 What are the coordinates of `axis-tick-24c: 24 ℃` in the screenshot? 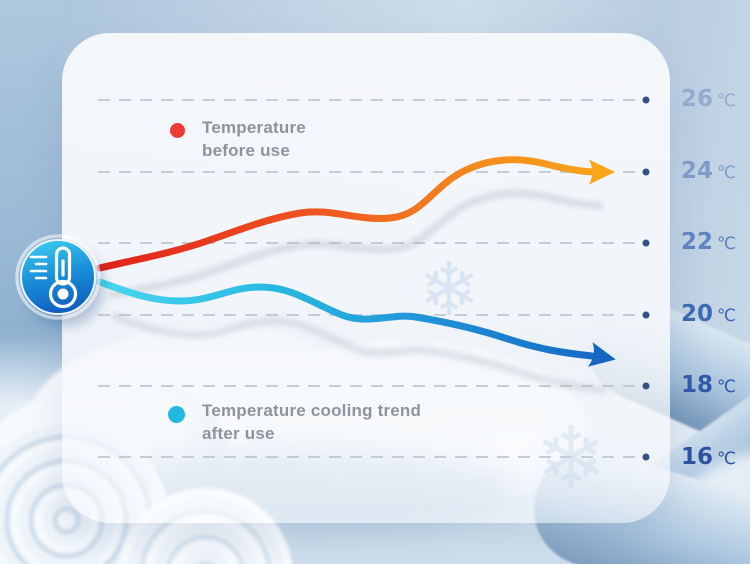 It's located at (709, 171).